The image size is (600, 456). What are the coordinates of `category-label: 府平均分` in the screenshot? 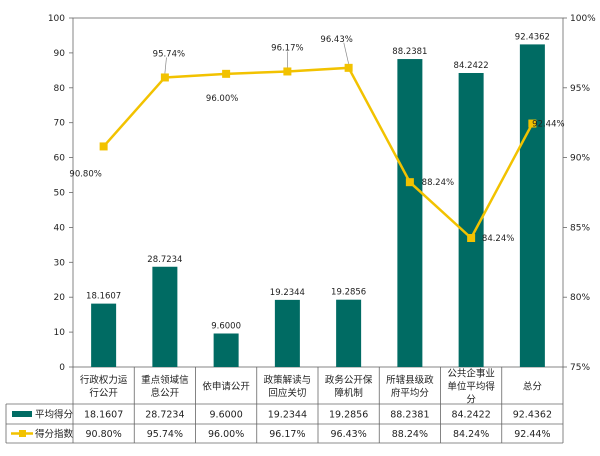 It's located at (410, 393).